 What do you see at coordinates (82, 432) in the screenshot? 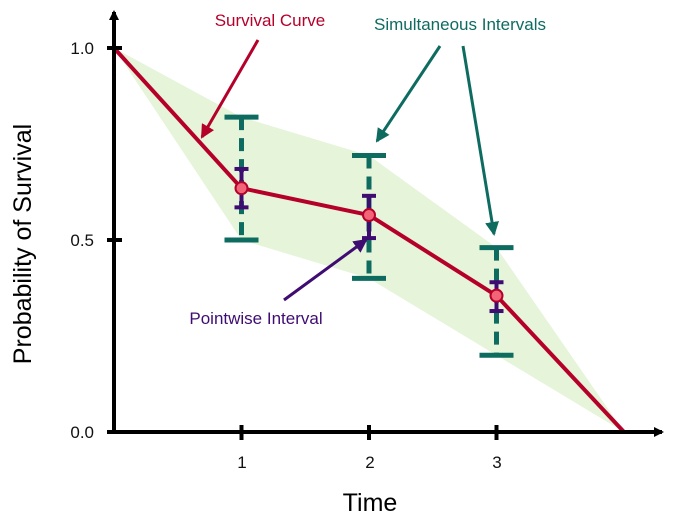
I see `y-tick-label: 0.0` at bounding box center [82, 432].